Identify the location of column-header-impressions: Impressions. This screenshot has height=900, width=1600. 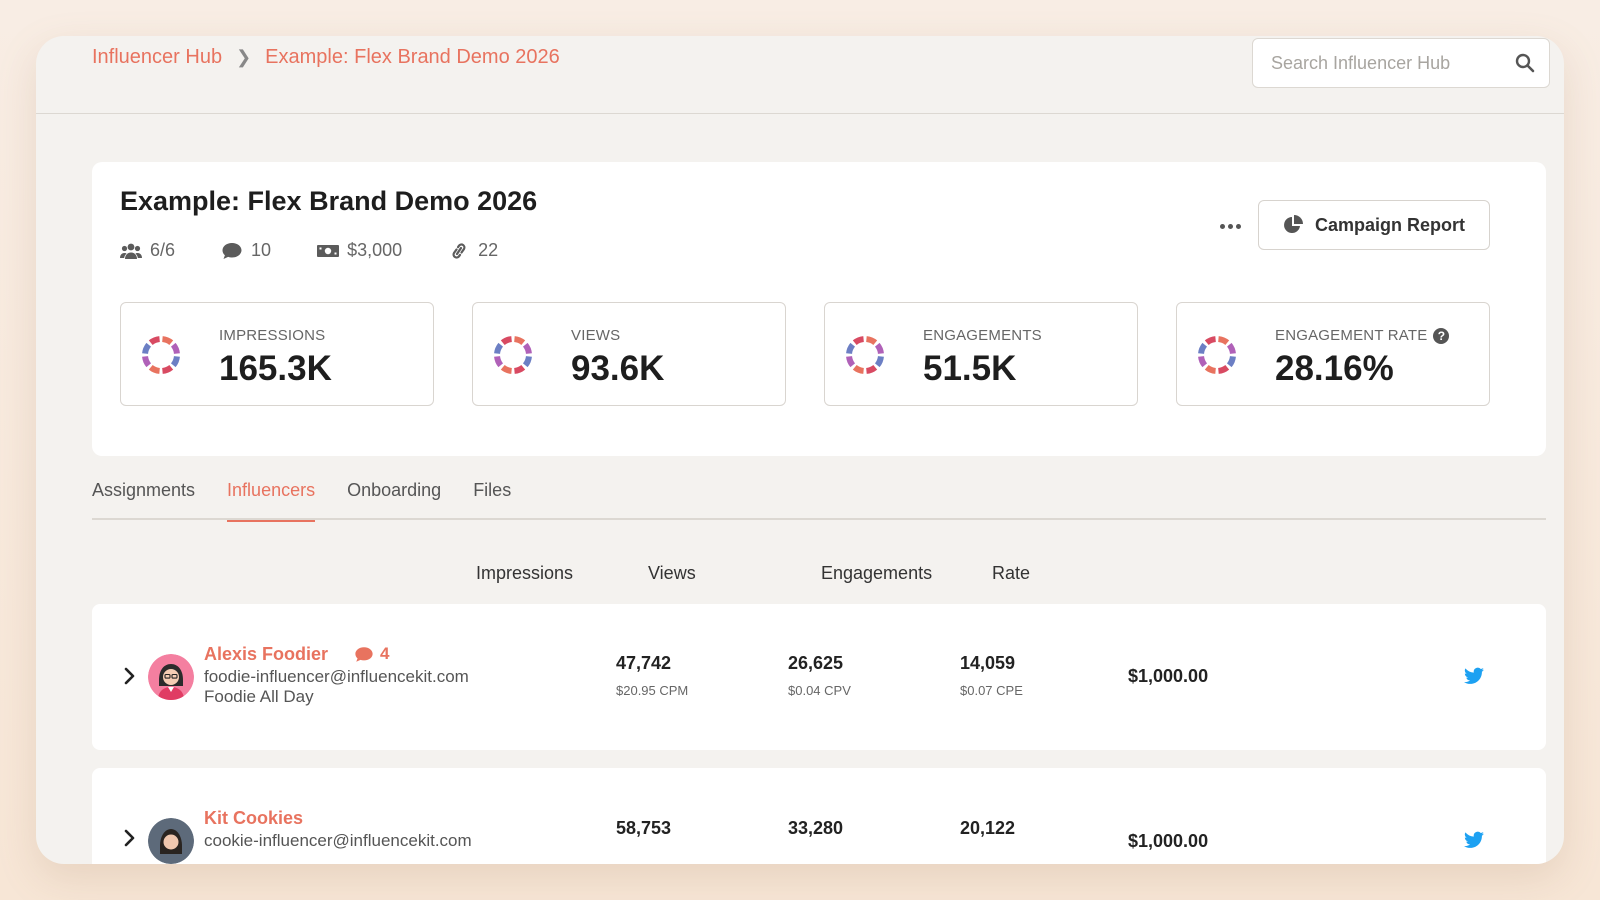
(525, 573).